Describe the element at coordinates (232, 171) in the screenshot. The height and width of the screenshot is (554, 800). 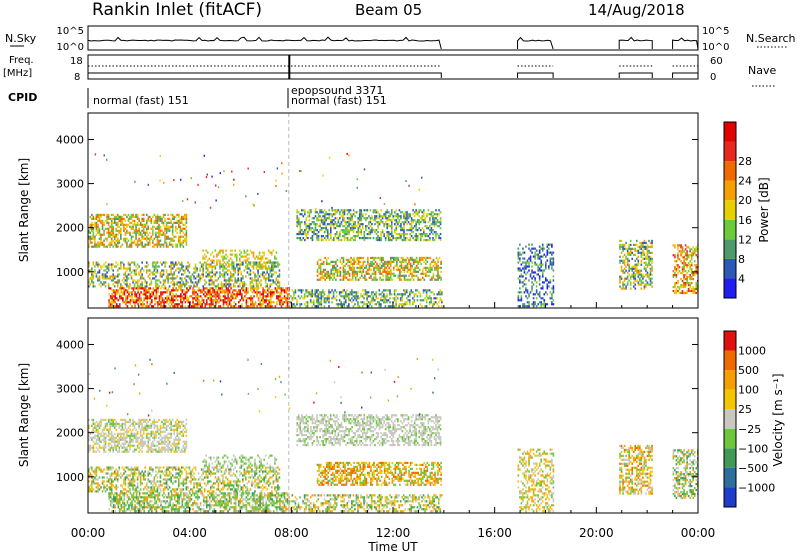
I see `echo-speck` at that location.